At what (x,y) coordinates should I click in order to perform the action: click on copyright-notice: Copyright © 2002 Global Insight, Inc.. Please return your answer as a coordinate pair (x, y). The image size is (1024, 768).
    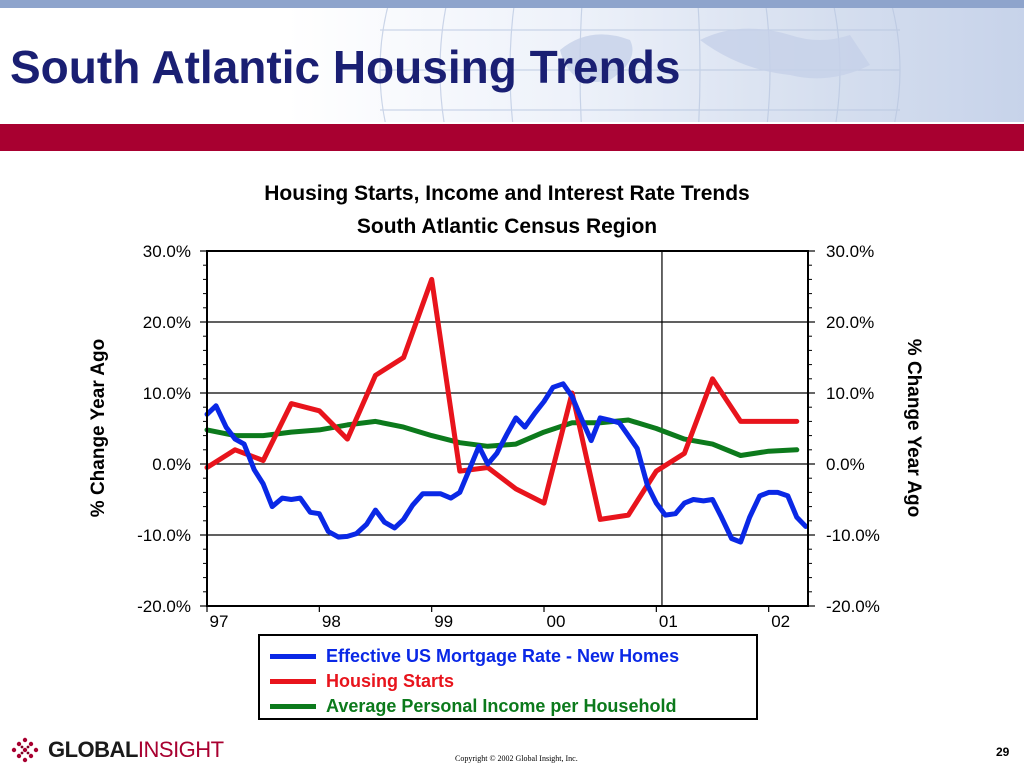
    Looking at the image, I should click on (516, 758).